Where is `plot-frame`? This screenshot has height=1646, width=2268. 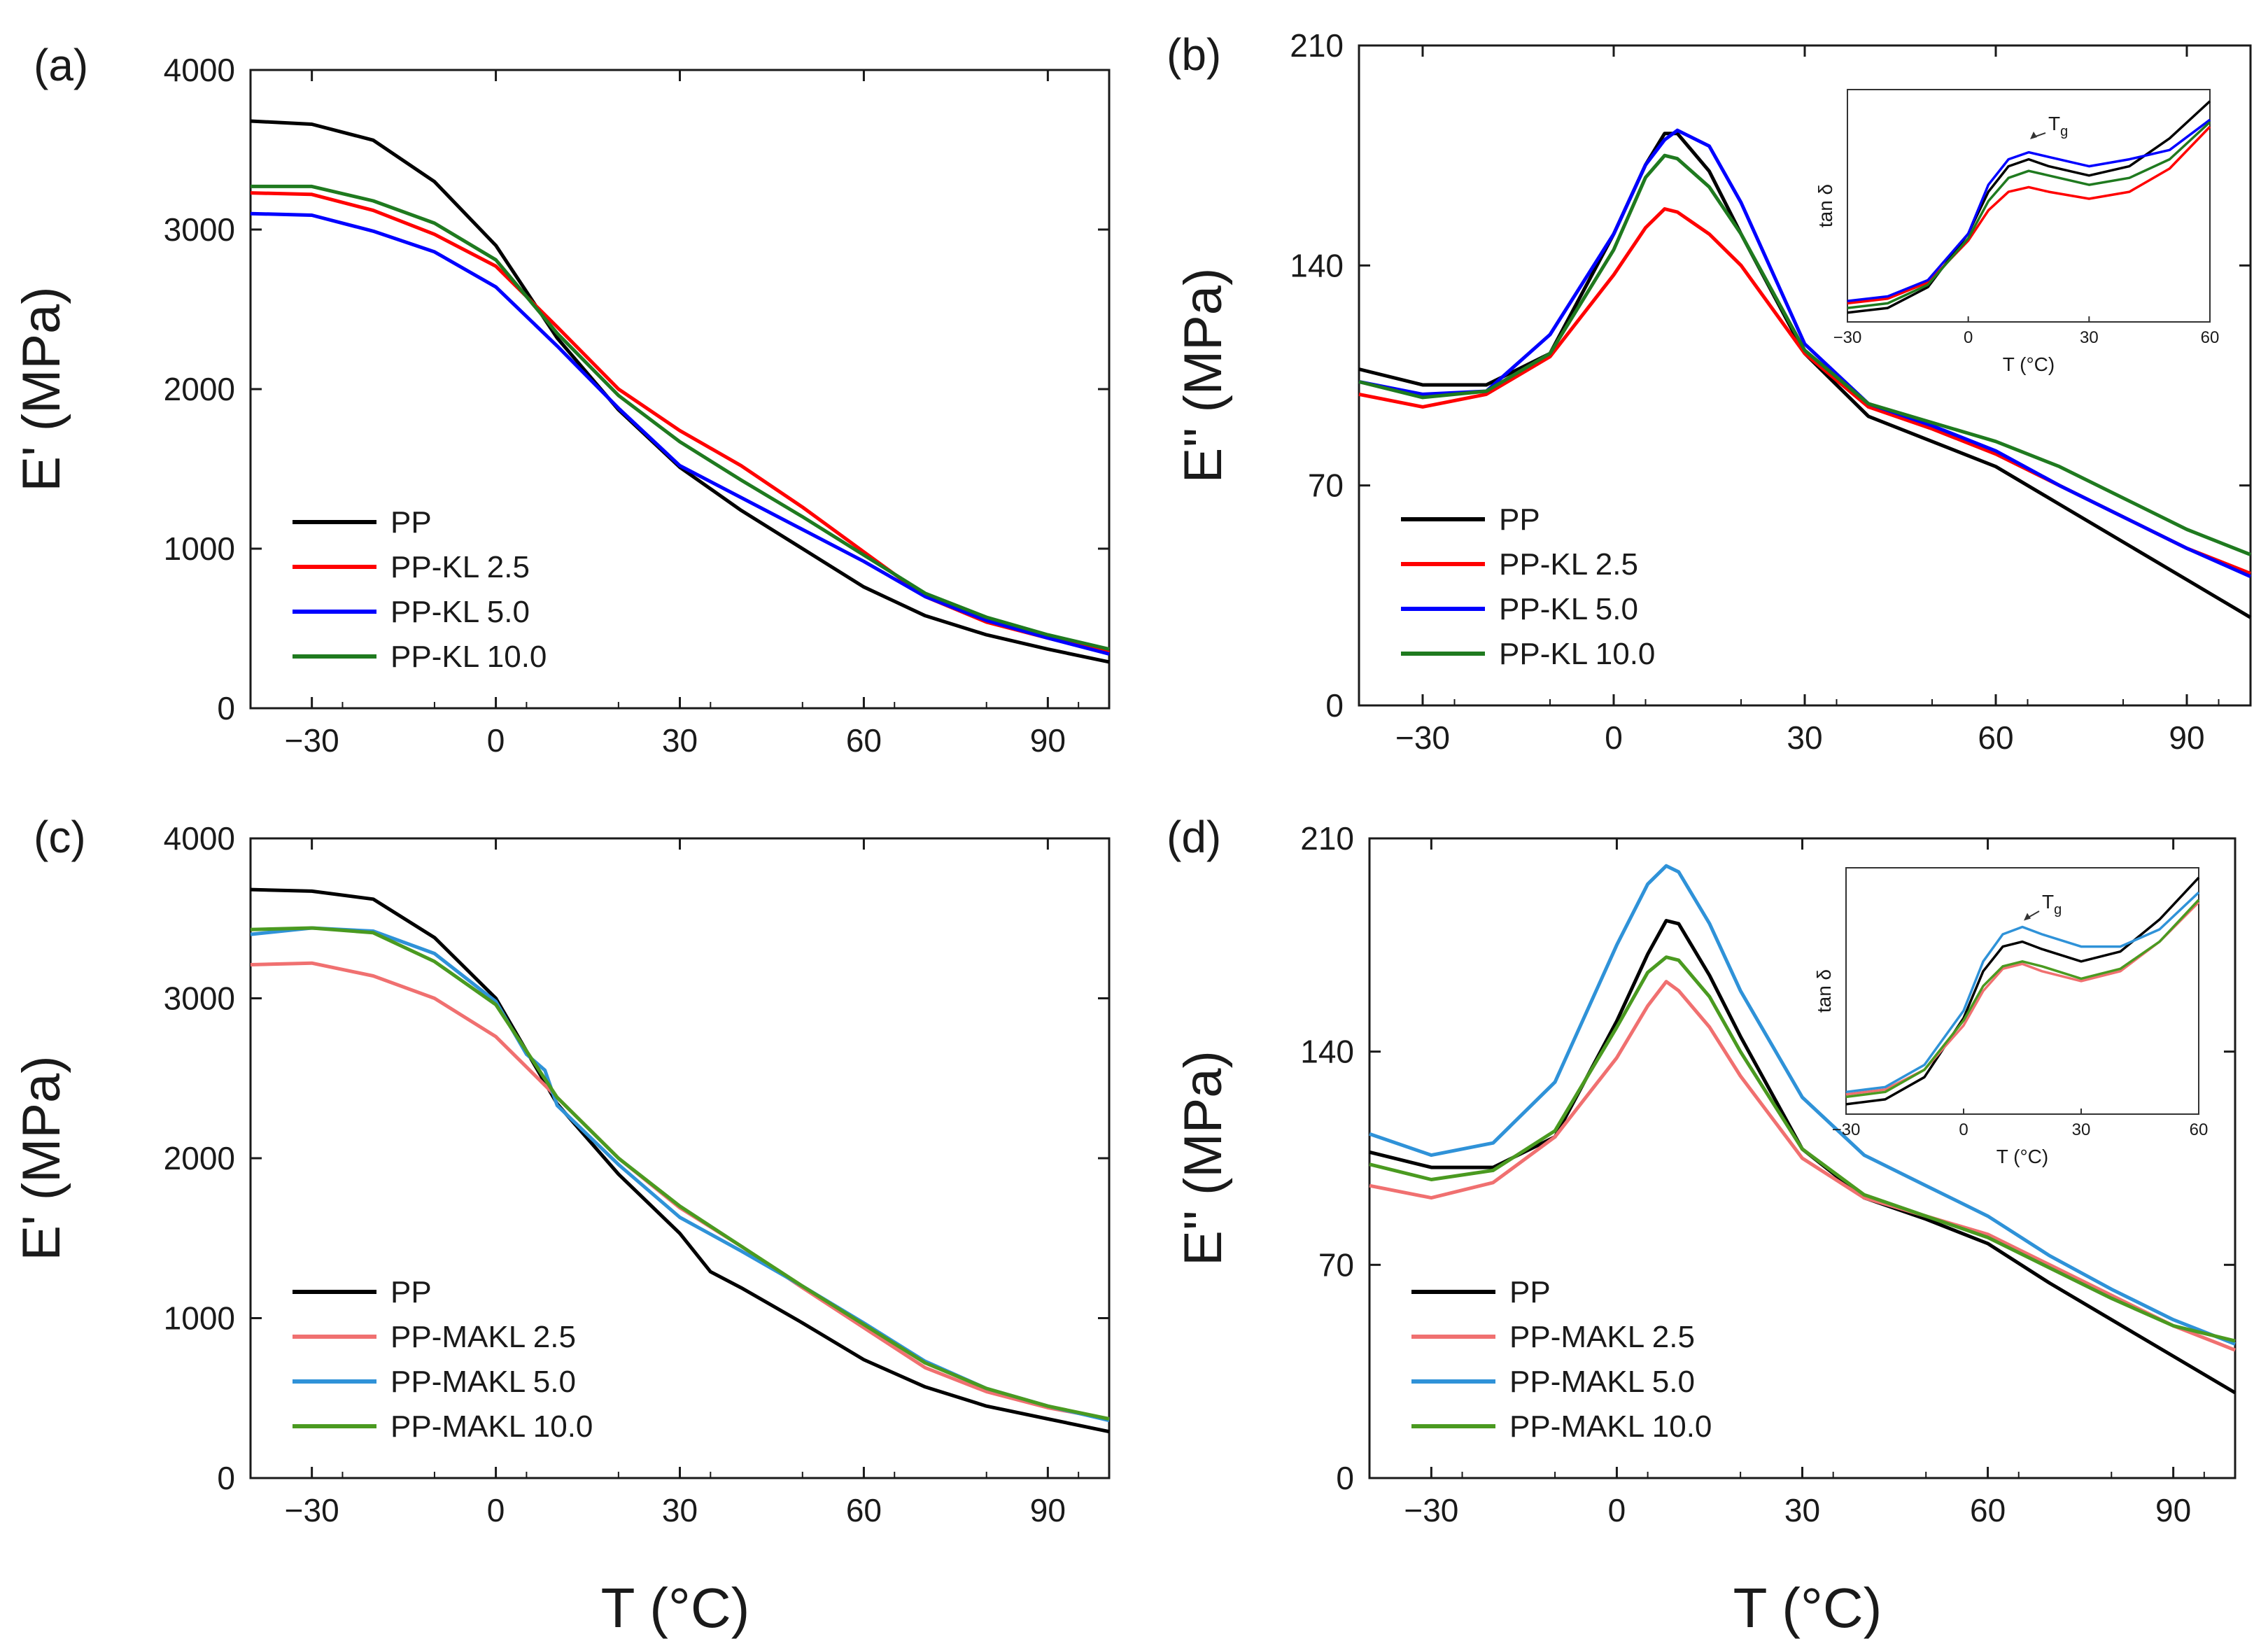 plot-frame is located at coordinates (680, 389).